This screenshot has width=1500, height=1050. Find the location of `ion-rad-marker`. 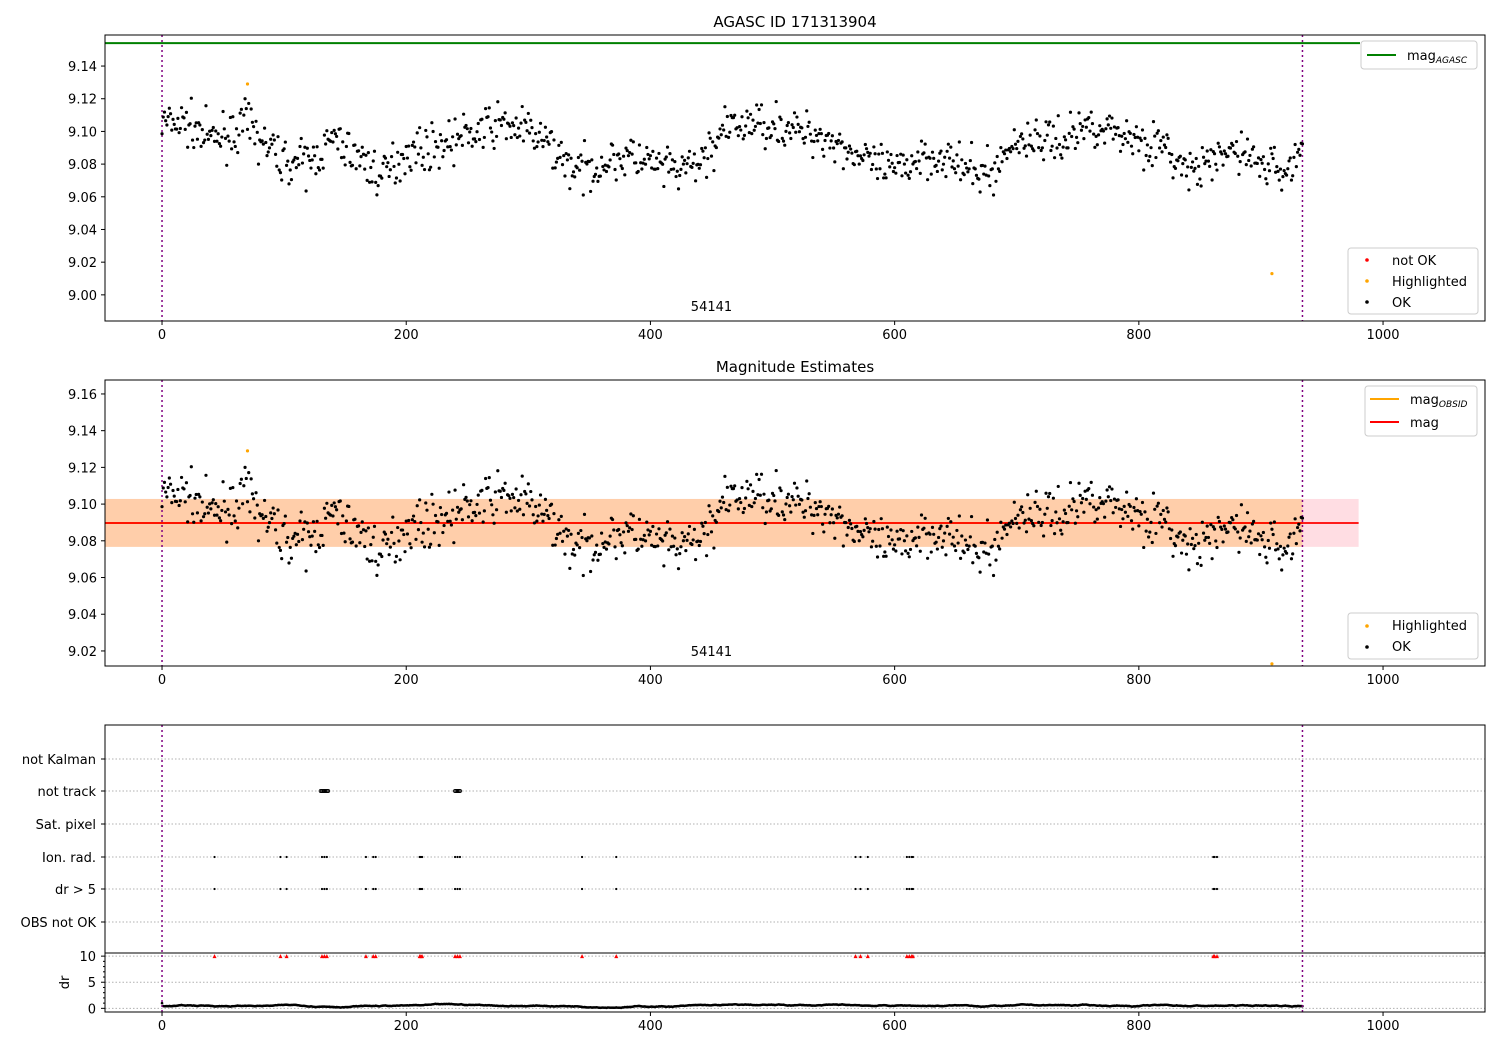

ion-rad-marker is located at coordinates (909, 857).